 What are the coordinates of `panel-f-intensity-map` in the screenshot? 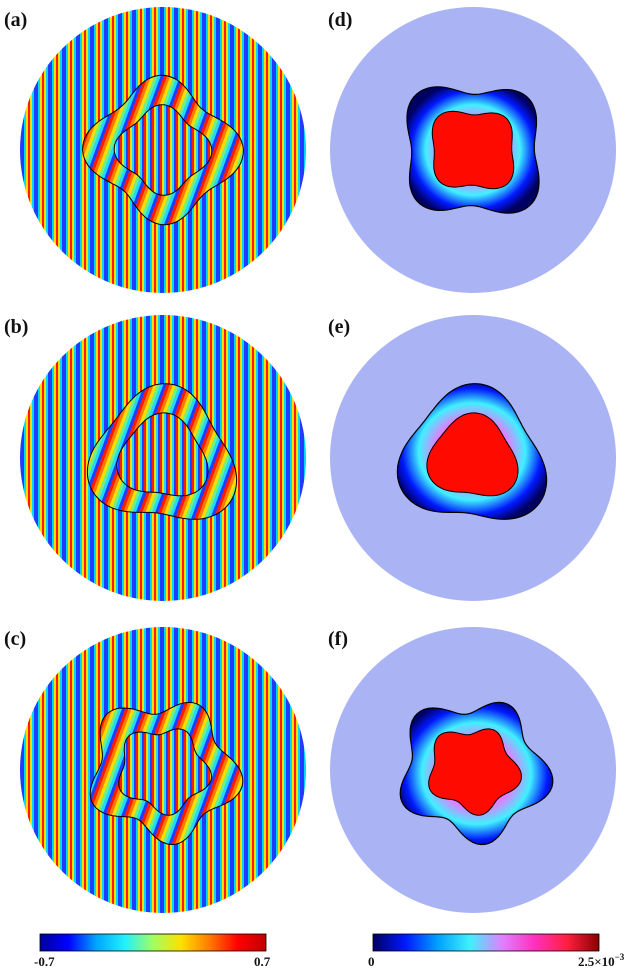 It's located at (473, 770).